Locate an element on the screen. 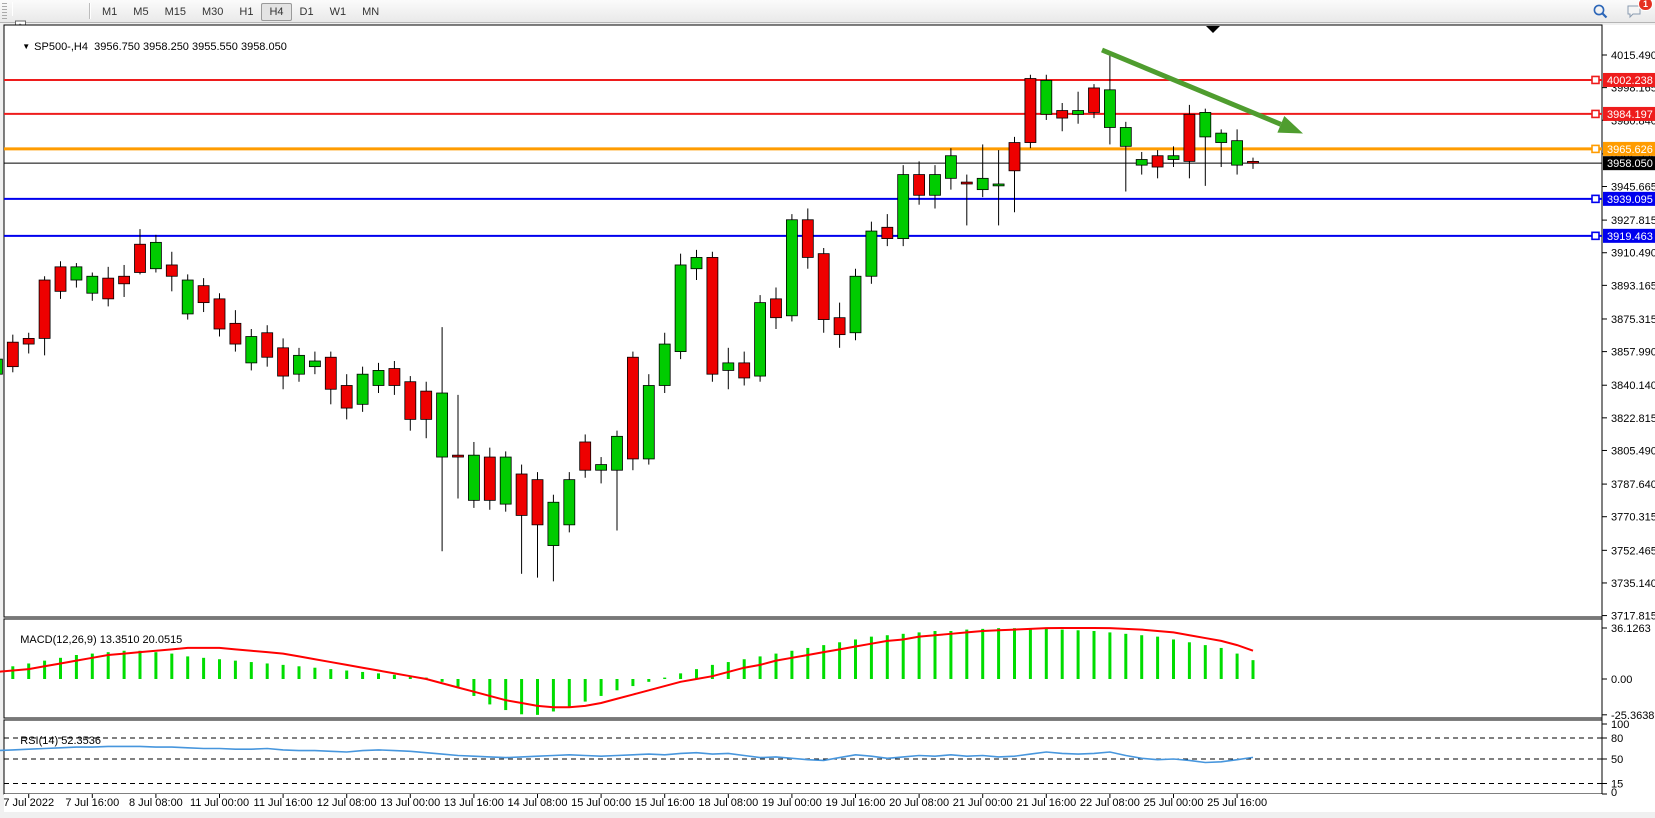 This screenshot has width=1655, height=818. notifications-button: 1 is located at coordinates (1637, 10).